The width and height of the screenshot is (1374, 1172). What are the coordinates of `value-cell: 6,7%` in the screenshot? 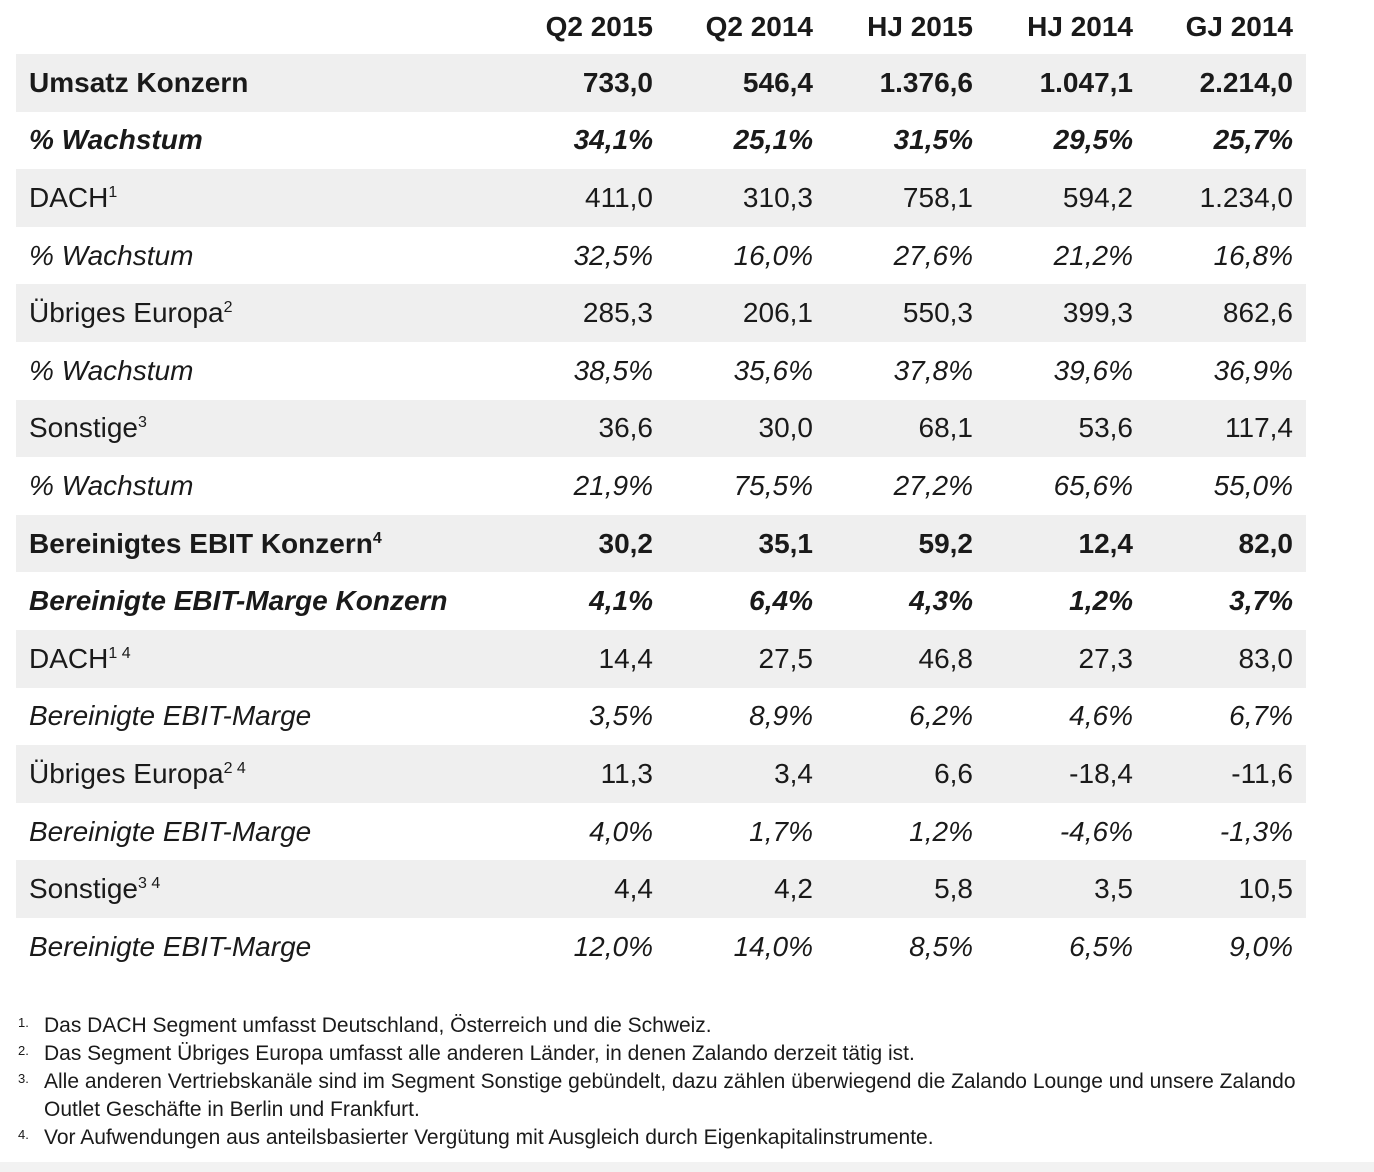 It's located at (1226, 716).